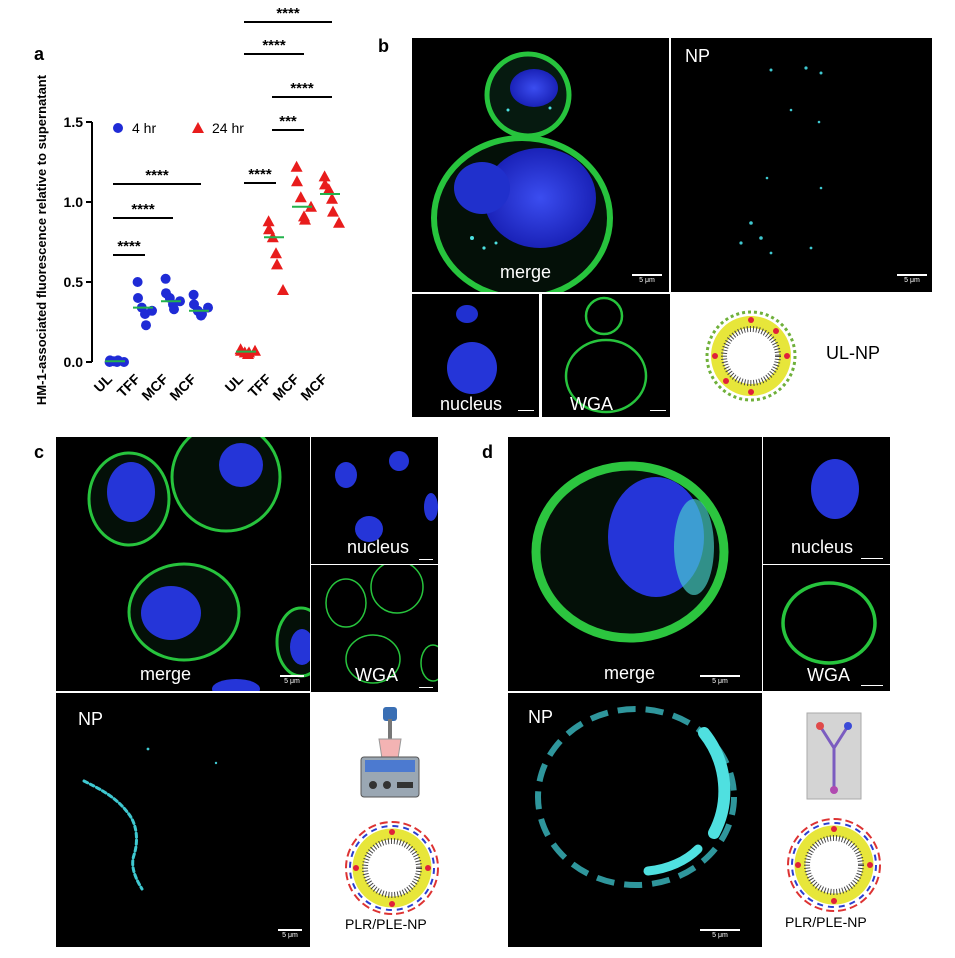 The image size is (955, 958). Describe the element at coordinates (74, 122) in the screenshot. I see `y-tick-label: 1.5` at that location.